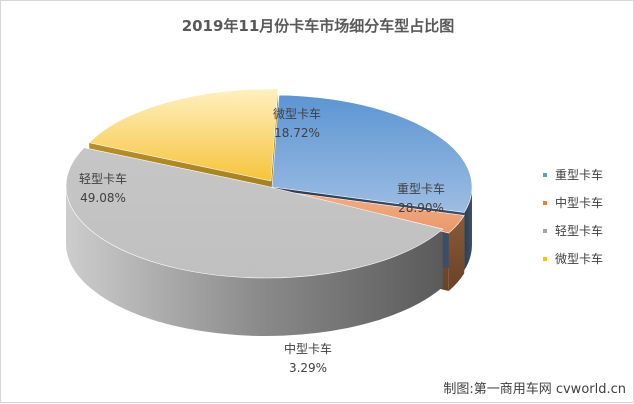 Image resolution: width=634 pixels, height=404 pixels. Describe the element at coordinates (579, 230) in the screenshot. I see `legend-label: 轻型卡车` at that location.